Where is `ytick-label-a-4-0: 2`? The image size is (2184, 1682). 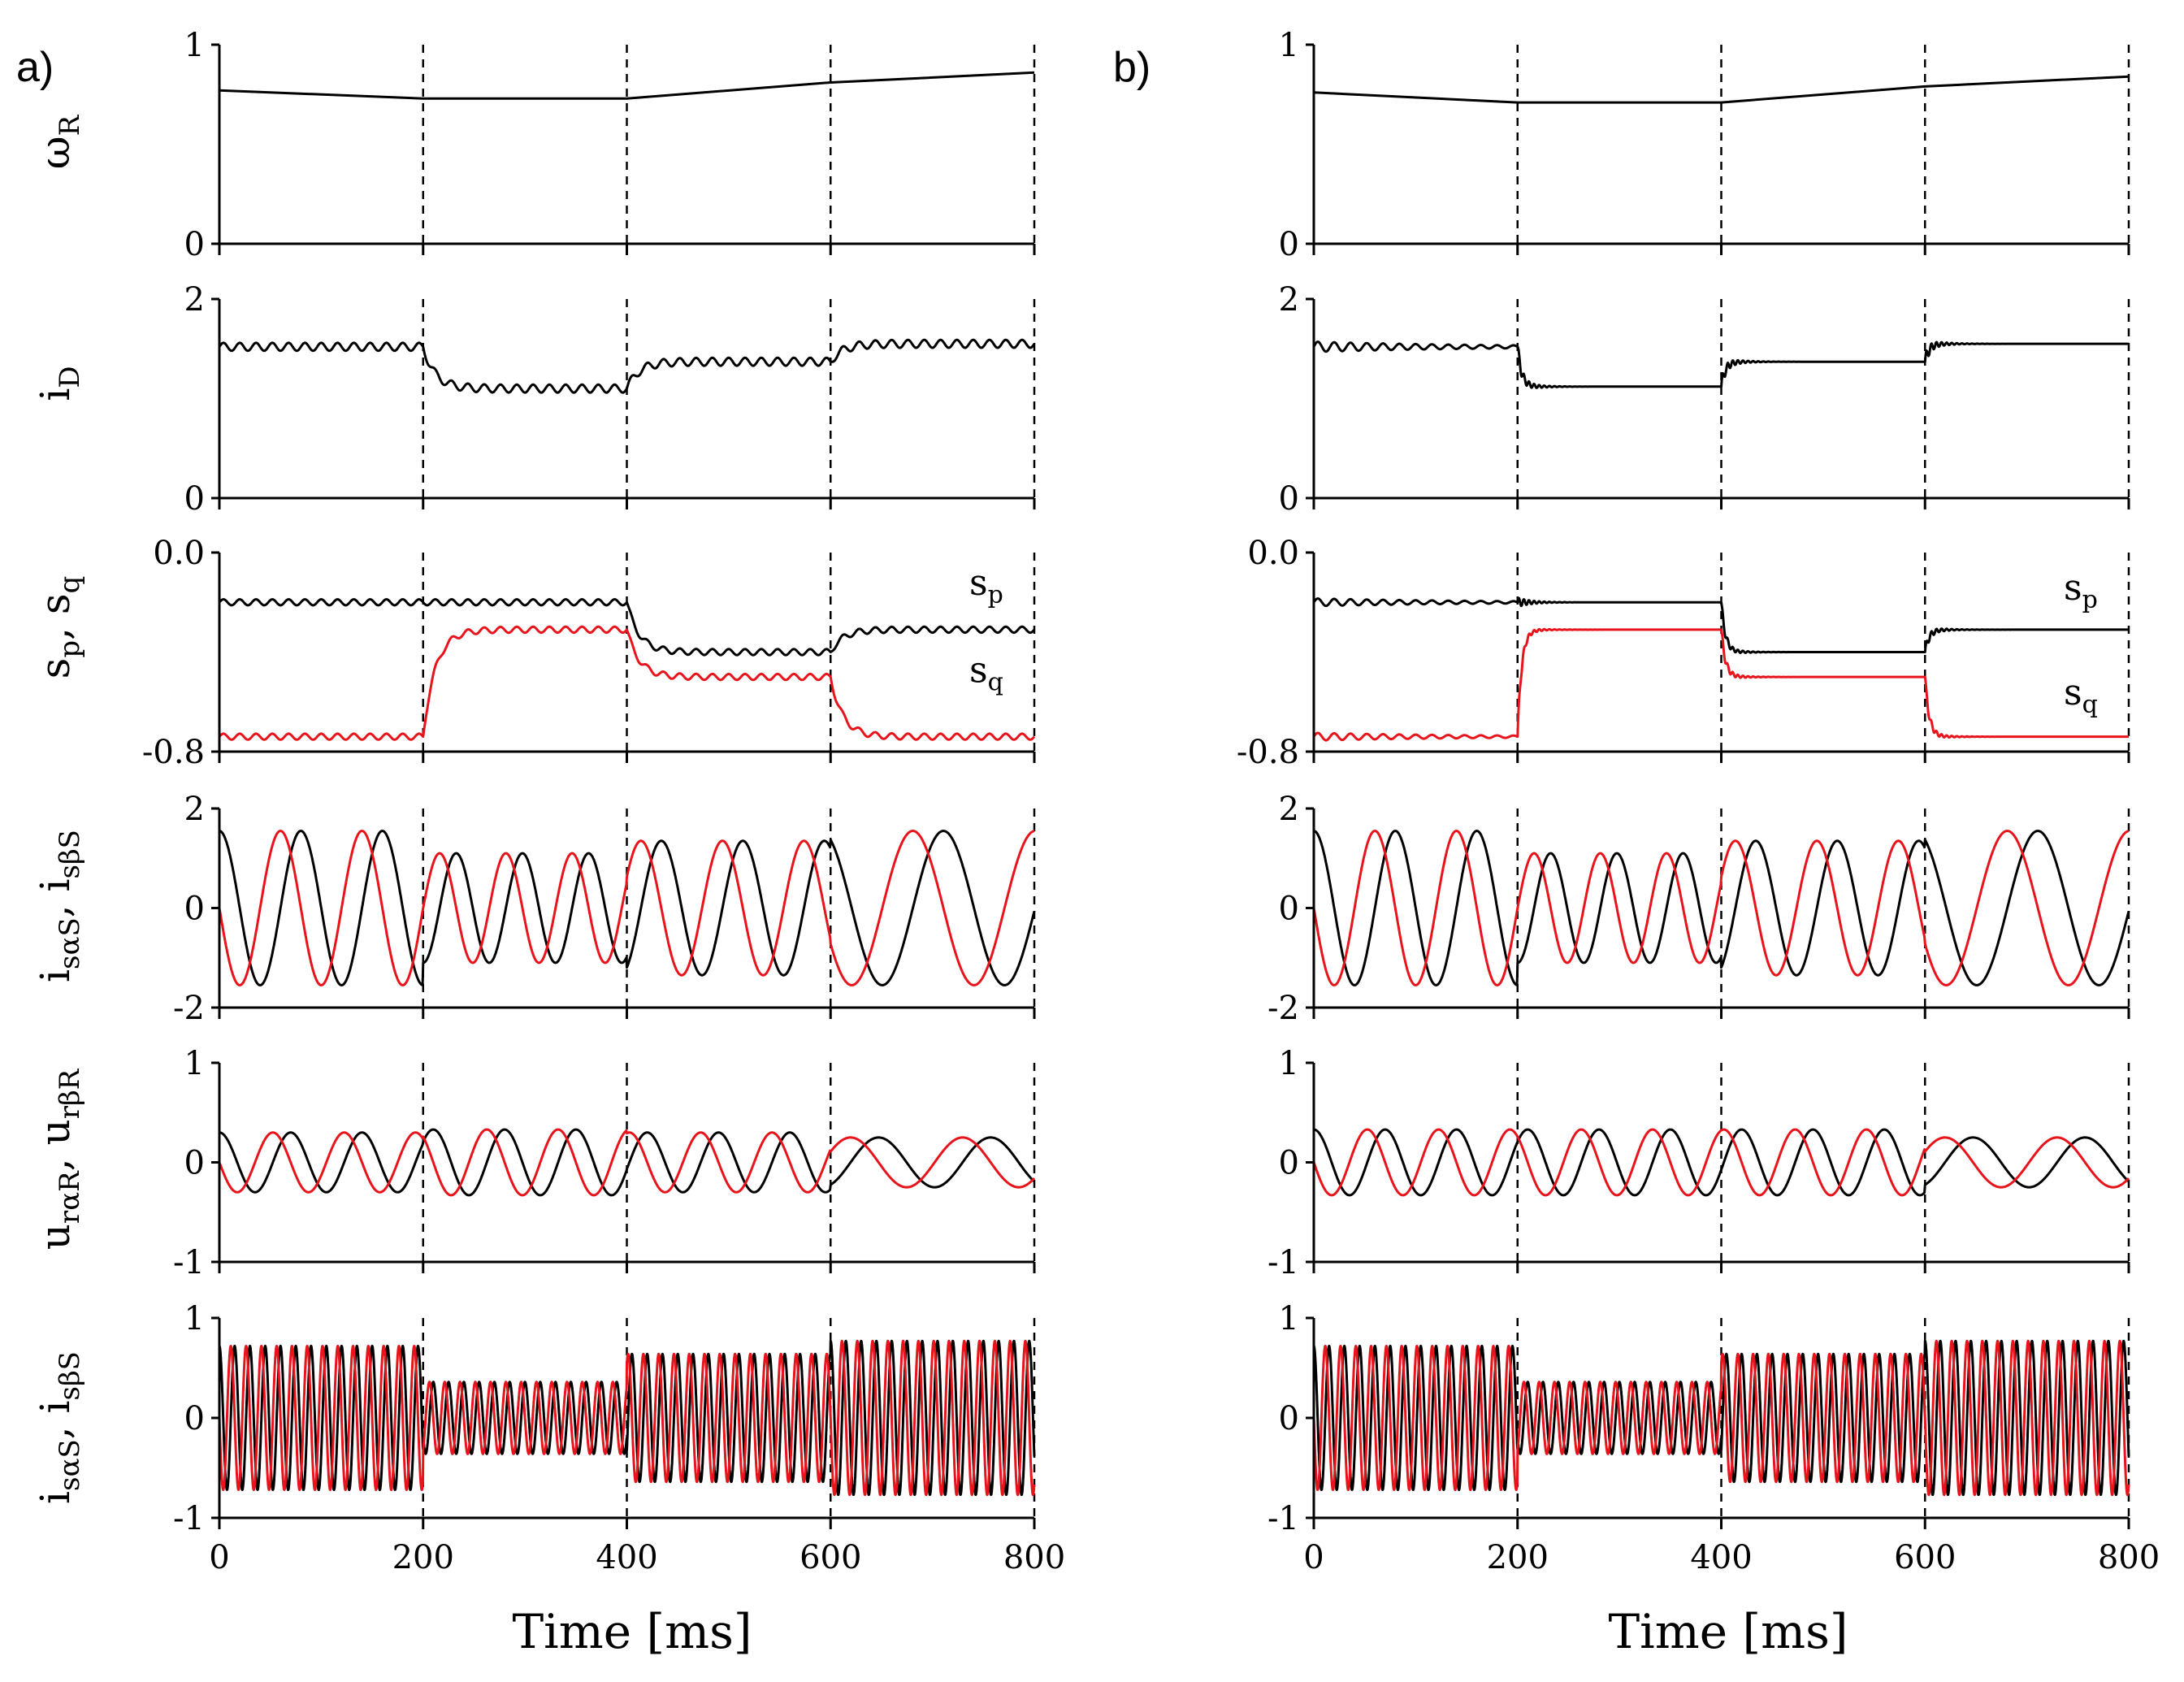
ytick-label-a-4-0: 2 is located at coordinates (194, 809).